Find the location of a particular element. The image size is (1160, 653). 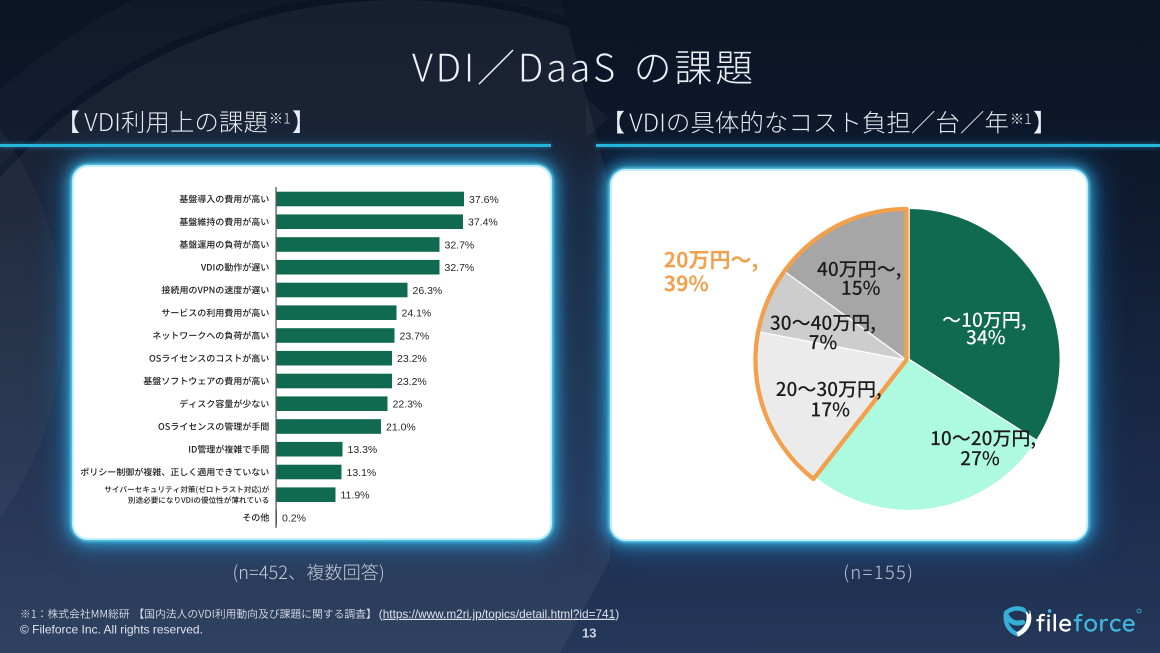

svg-text: 22.3% is located at coordinates (408, 405).